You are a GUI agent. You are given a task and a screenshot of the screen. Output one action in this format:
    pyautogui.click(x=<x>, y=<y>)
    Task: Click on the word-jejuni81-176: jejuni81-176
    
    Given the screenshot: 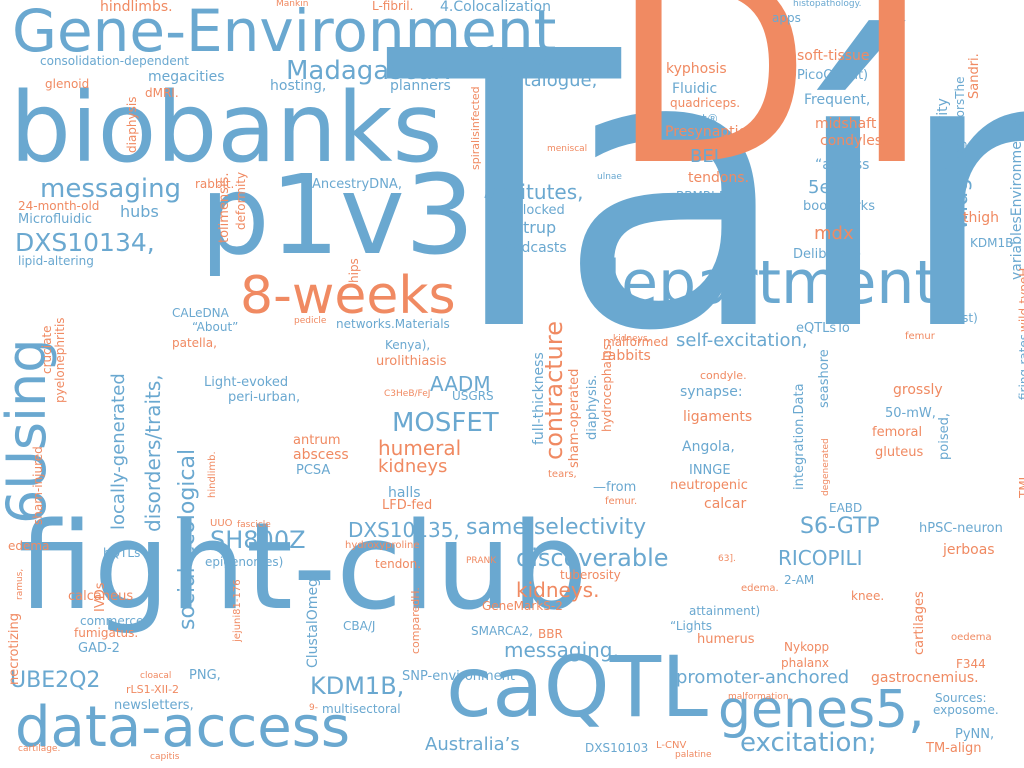 What is the action you would take?
    pyautogui.click(x=237, y=610)
    